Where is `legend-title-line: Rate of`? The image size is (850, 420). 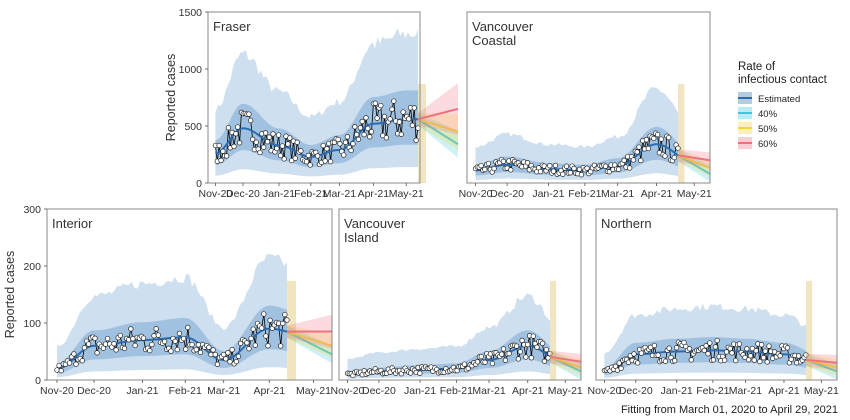
legend-title-line: Rate of is located at coordinates (757, 67).